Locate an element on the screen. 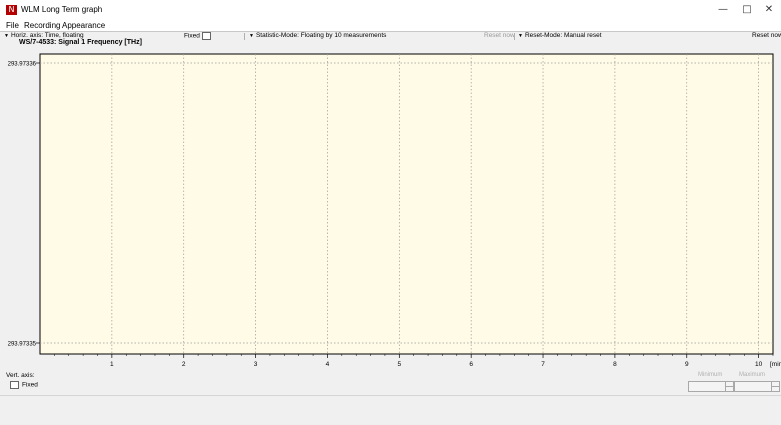 Image resolution: width=781 pixels, height=425 pixels. maximum-input is located at coordinates (757, 386).